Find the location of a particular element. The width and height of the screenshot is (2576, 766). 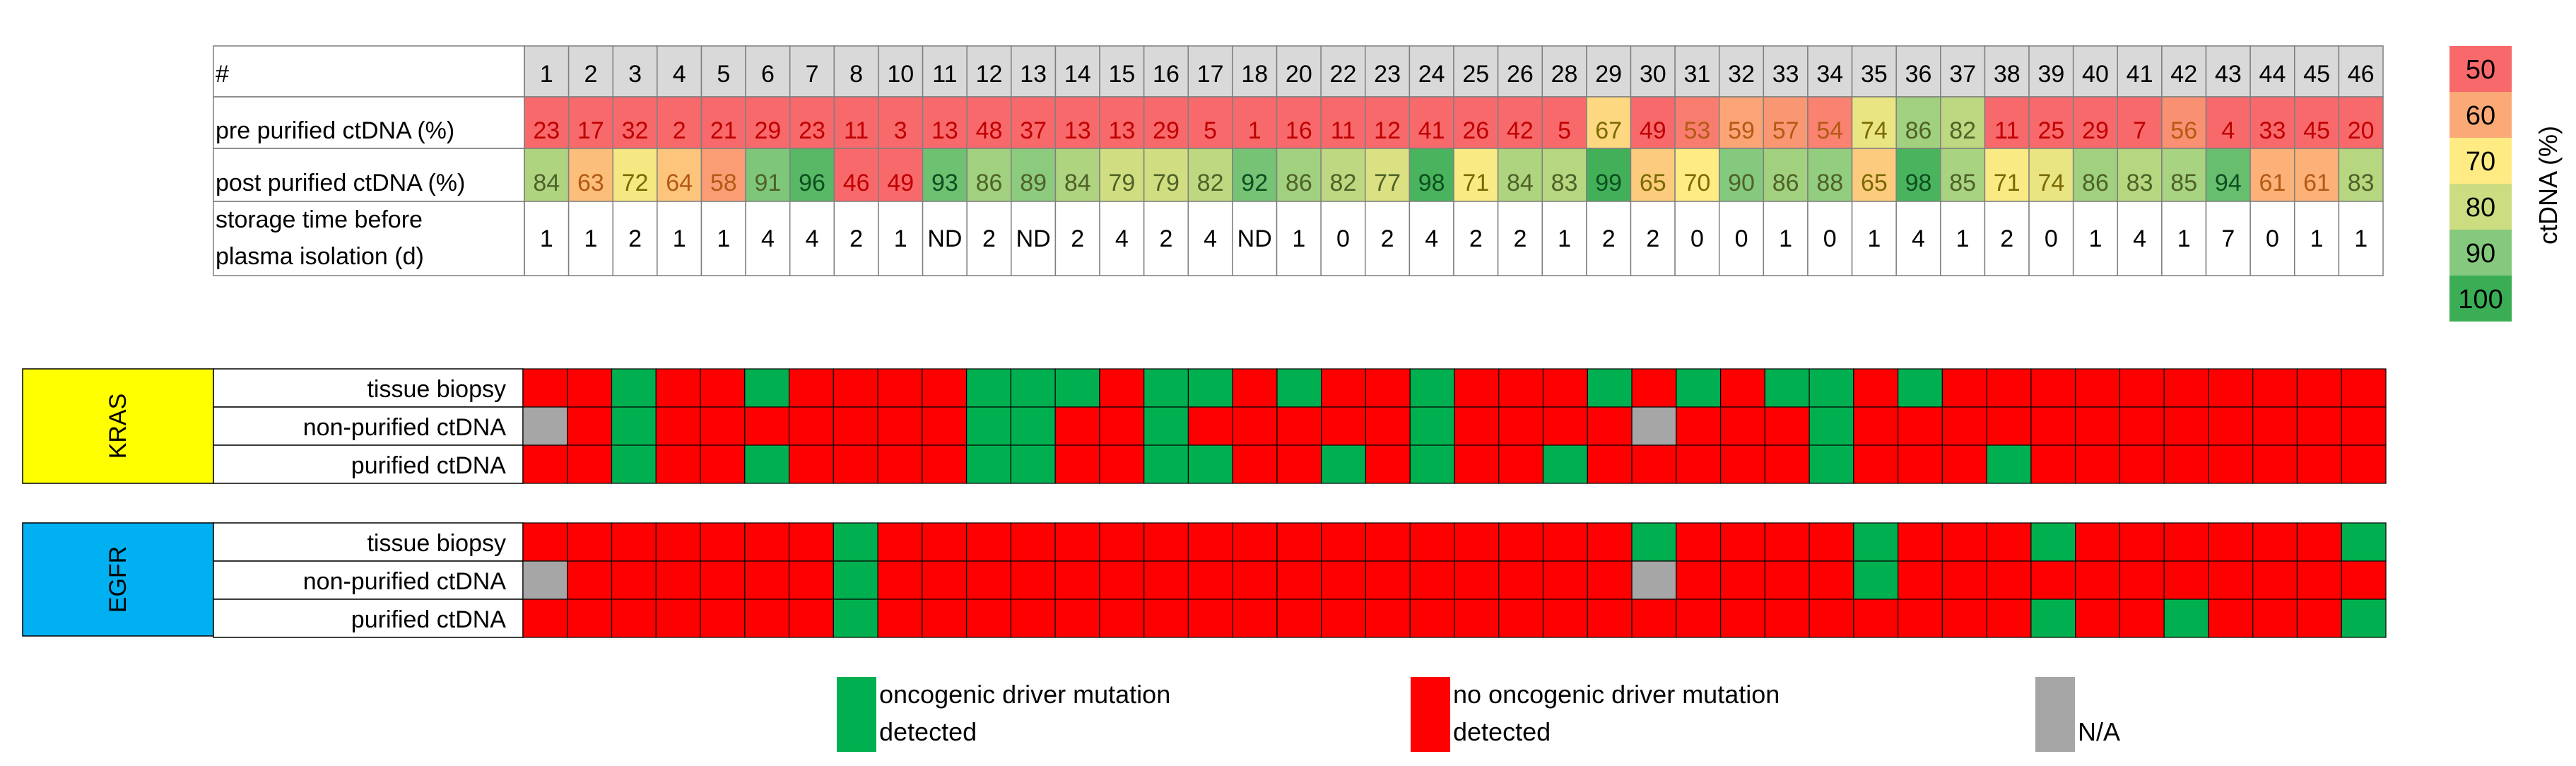

pre-purified-value: 16 is located at coordinates (1299, 130).